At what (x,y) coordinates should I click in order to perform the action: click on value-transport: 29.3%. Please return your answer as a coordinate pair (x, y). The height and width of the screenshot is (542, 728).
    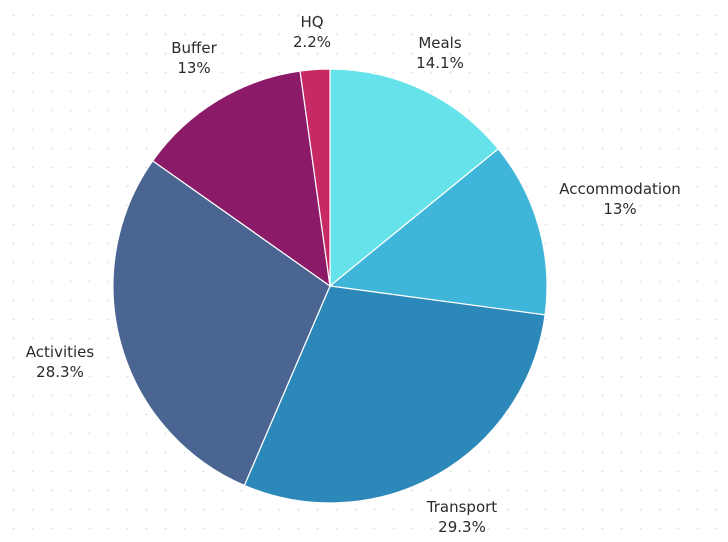
    Looking at the image, I should click on (462, 527).